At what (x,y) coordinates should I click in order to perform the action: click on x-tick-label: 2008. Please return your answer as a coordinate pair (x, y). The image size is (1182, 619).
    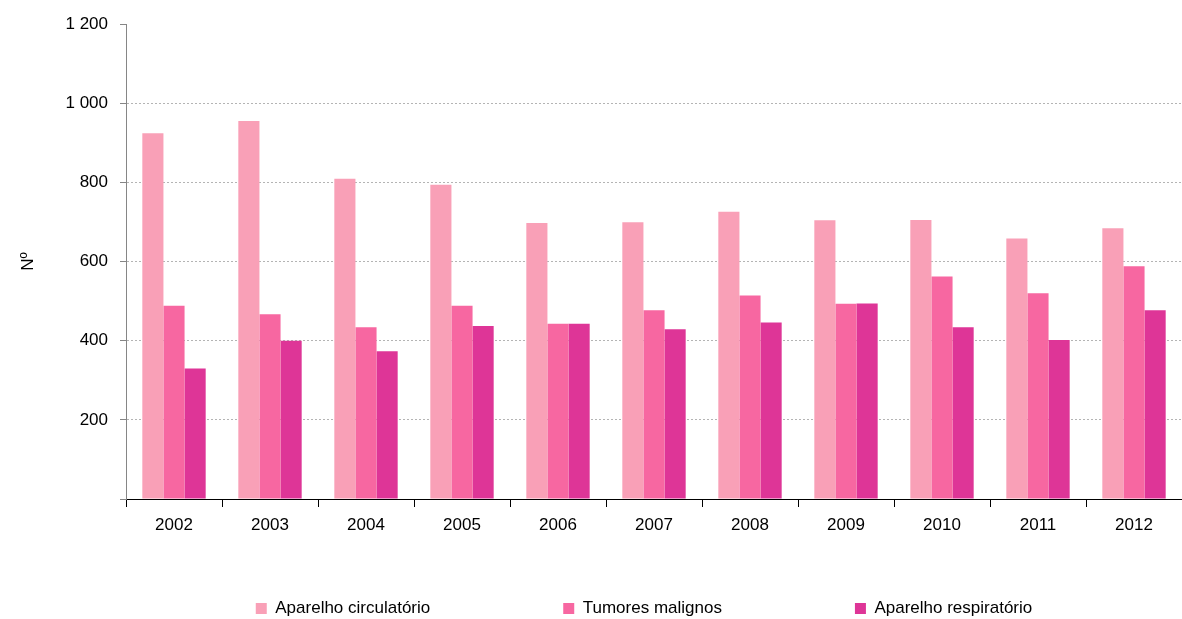
    Looking at the image, I should click on (750, 524).